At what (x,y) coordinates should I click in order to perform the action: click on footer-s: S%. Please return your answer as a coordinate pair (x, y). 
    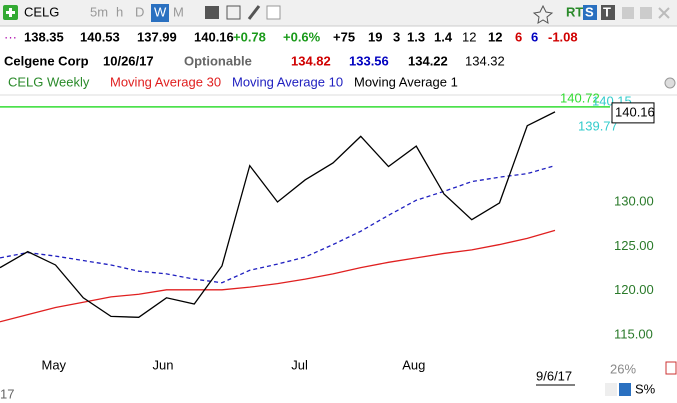
    Looking at the image, I should click on (645, 388).